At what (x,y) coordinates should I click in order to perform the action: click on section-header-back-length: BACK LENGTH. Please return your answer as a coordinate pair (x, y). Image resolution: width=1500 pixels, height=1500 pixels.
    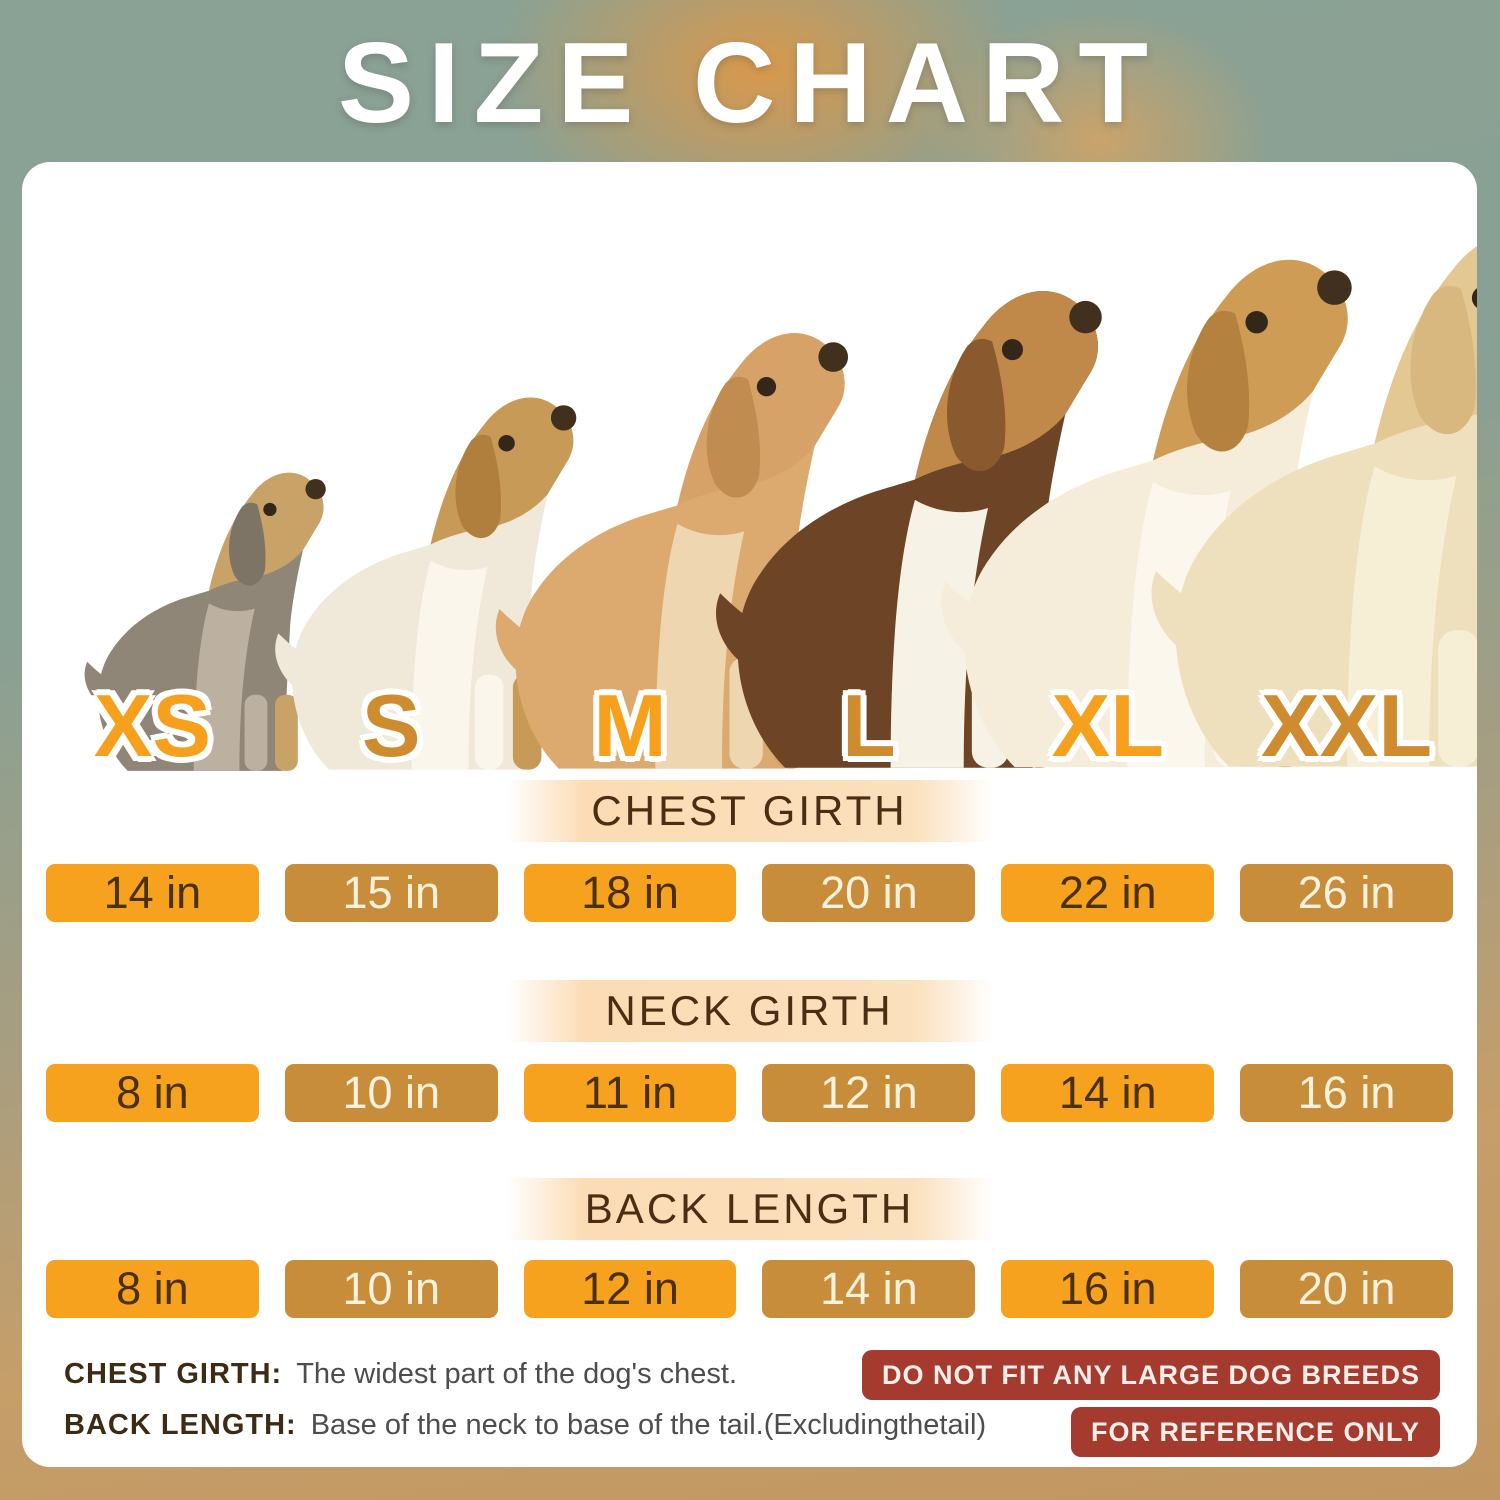
    Looking at the image, I should click on (749, 1209).